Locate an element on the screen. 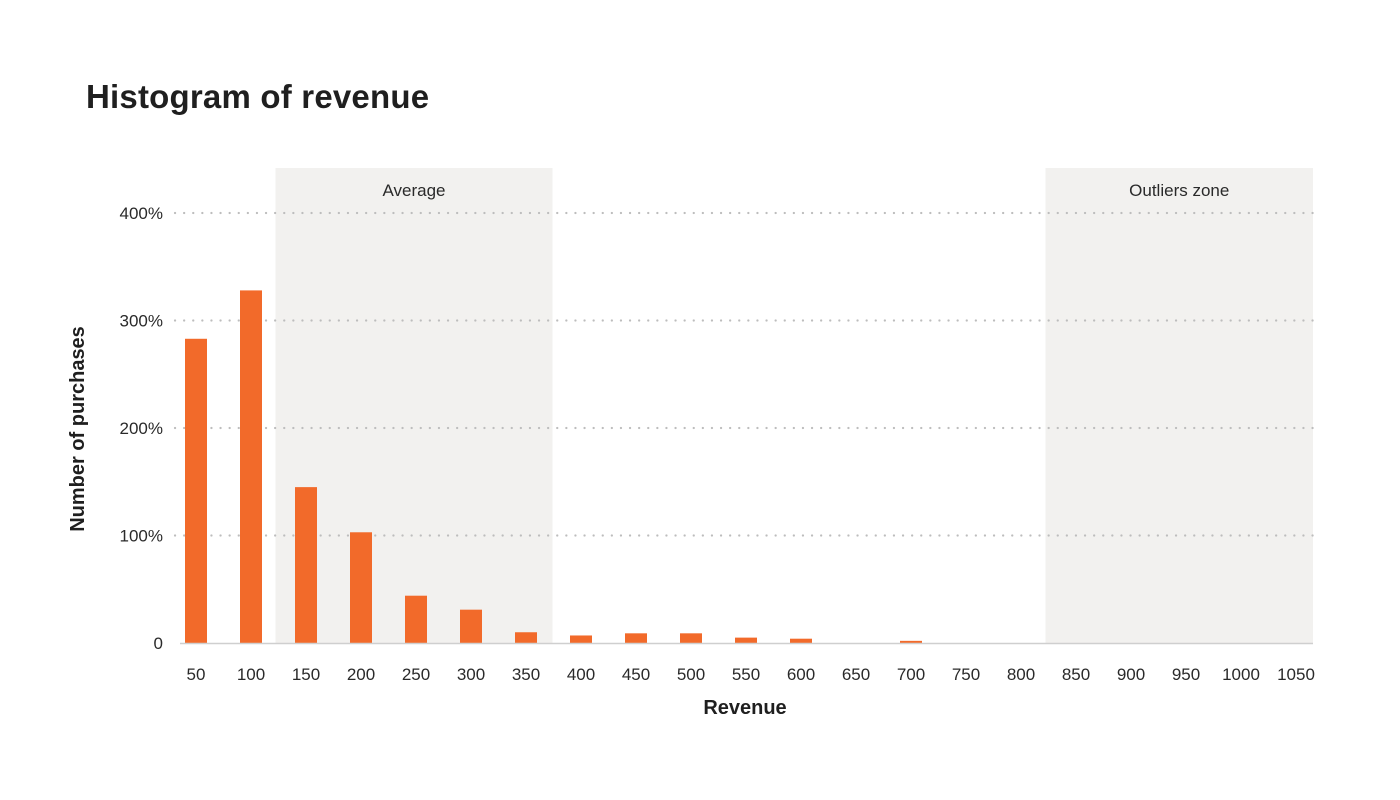  x-tick-label-650: 650 is located at coordinates (856, 674).